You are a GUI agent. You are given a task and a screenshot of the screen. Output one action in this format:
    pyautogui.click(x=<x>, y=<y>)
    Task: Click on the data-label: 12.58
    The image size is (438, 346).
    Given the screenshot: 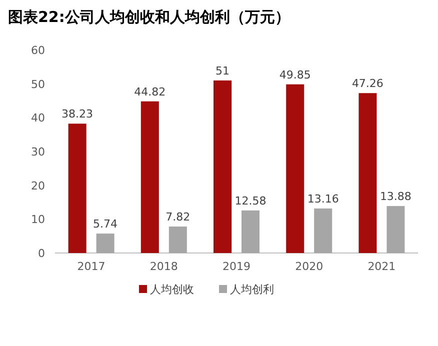 What is the action you would take?
    pyautogui.click(x=250, y=201)
    